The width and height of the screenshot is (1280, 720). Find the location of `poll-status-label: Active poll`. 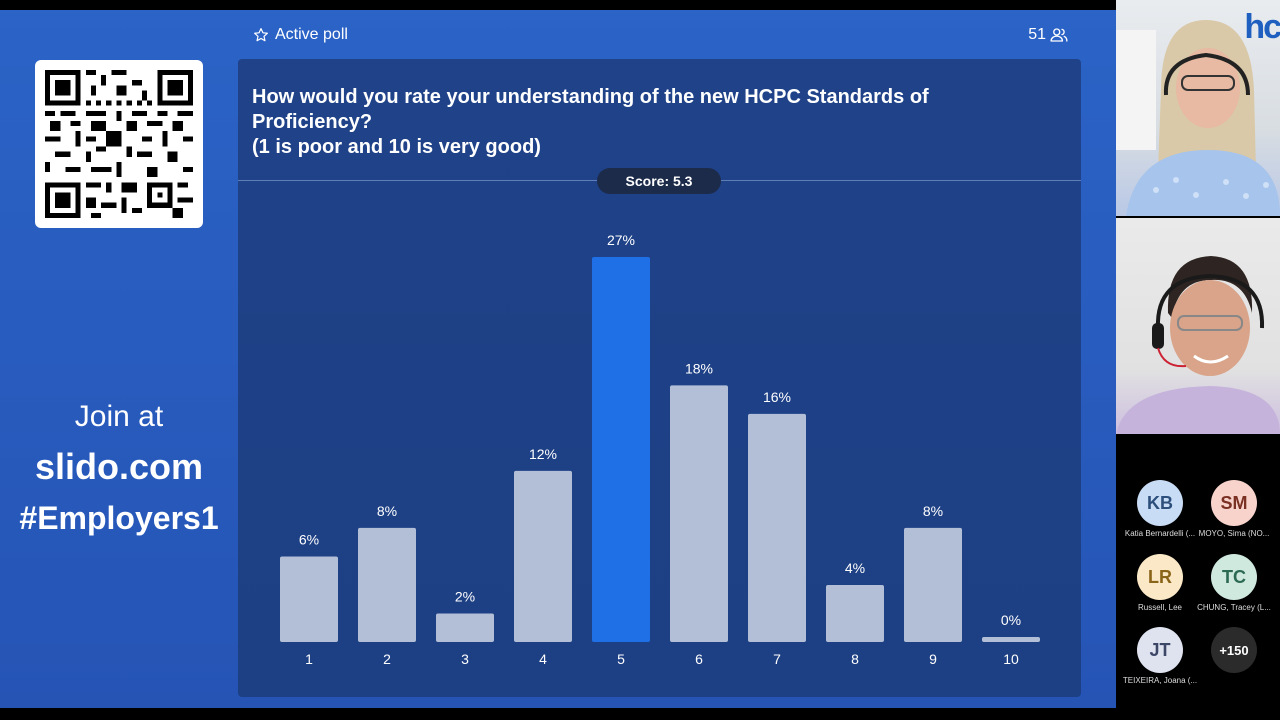

poll-status-label: Active poll is located at coordinates (311, 34).